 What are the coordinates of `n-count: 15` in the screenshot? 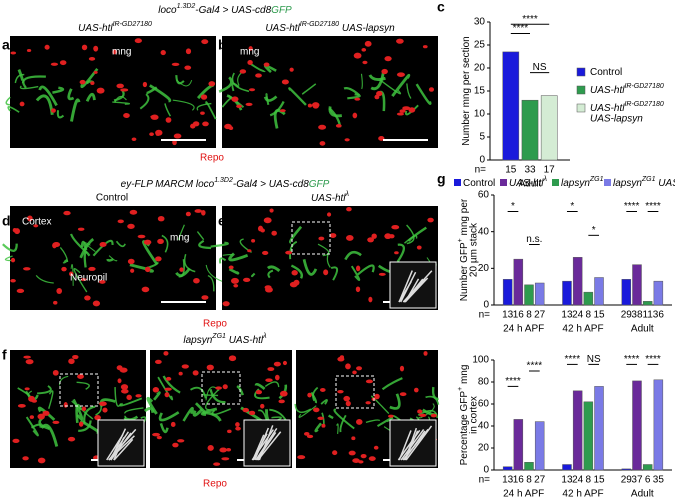 It's located at (511, 170).